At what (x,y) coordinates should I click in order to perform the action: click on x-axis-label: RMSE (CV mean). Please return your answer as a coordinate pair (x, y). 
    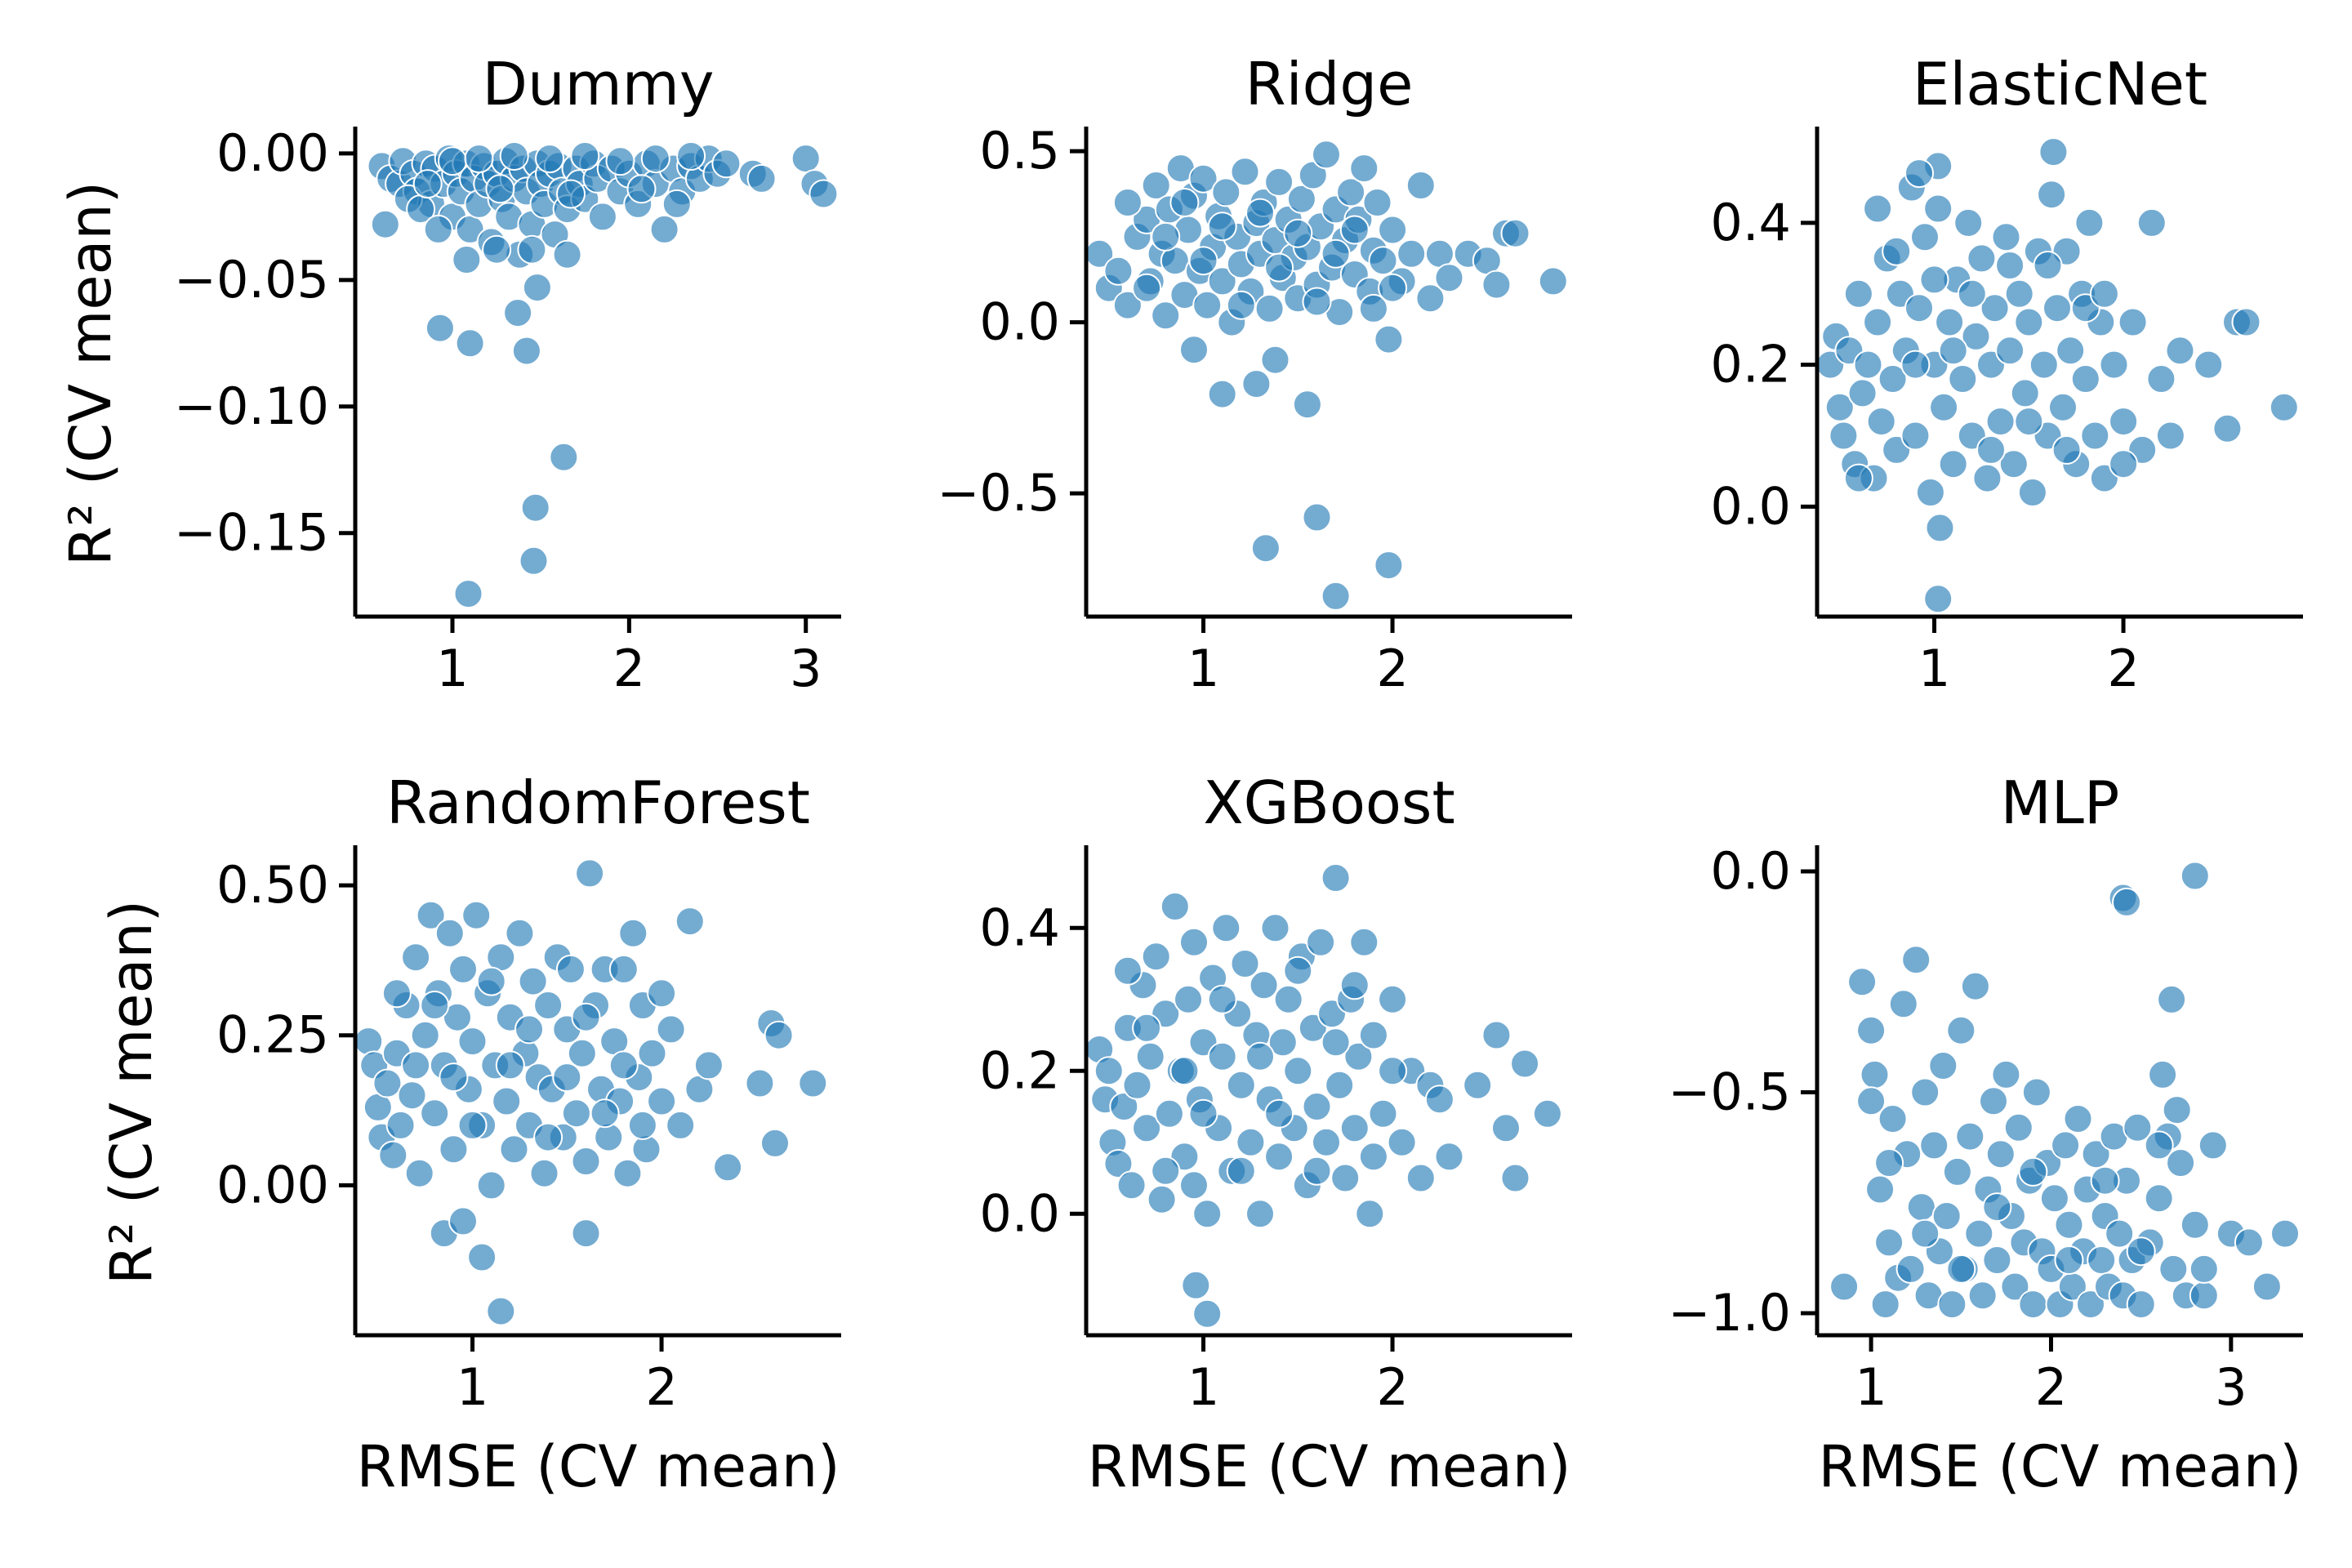
    Looking at the image, I should click on (1328, 1466).